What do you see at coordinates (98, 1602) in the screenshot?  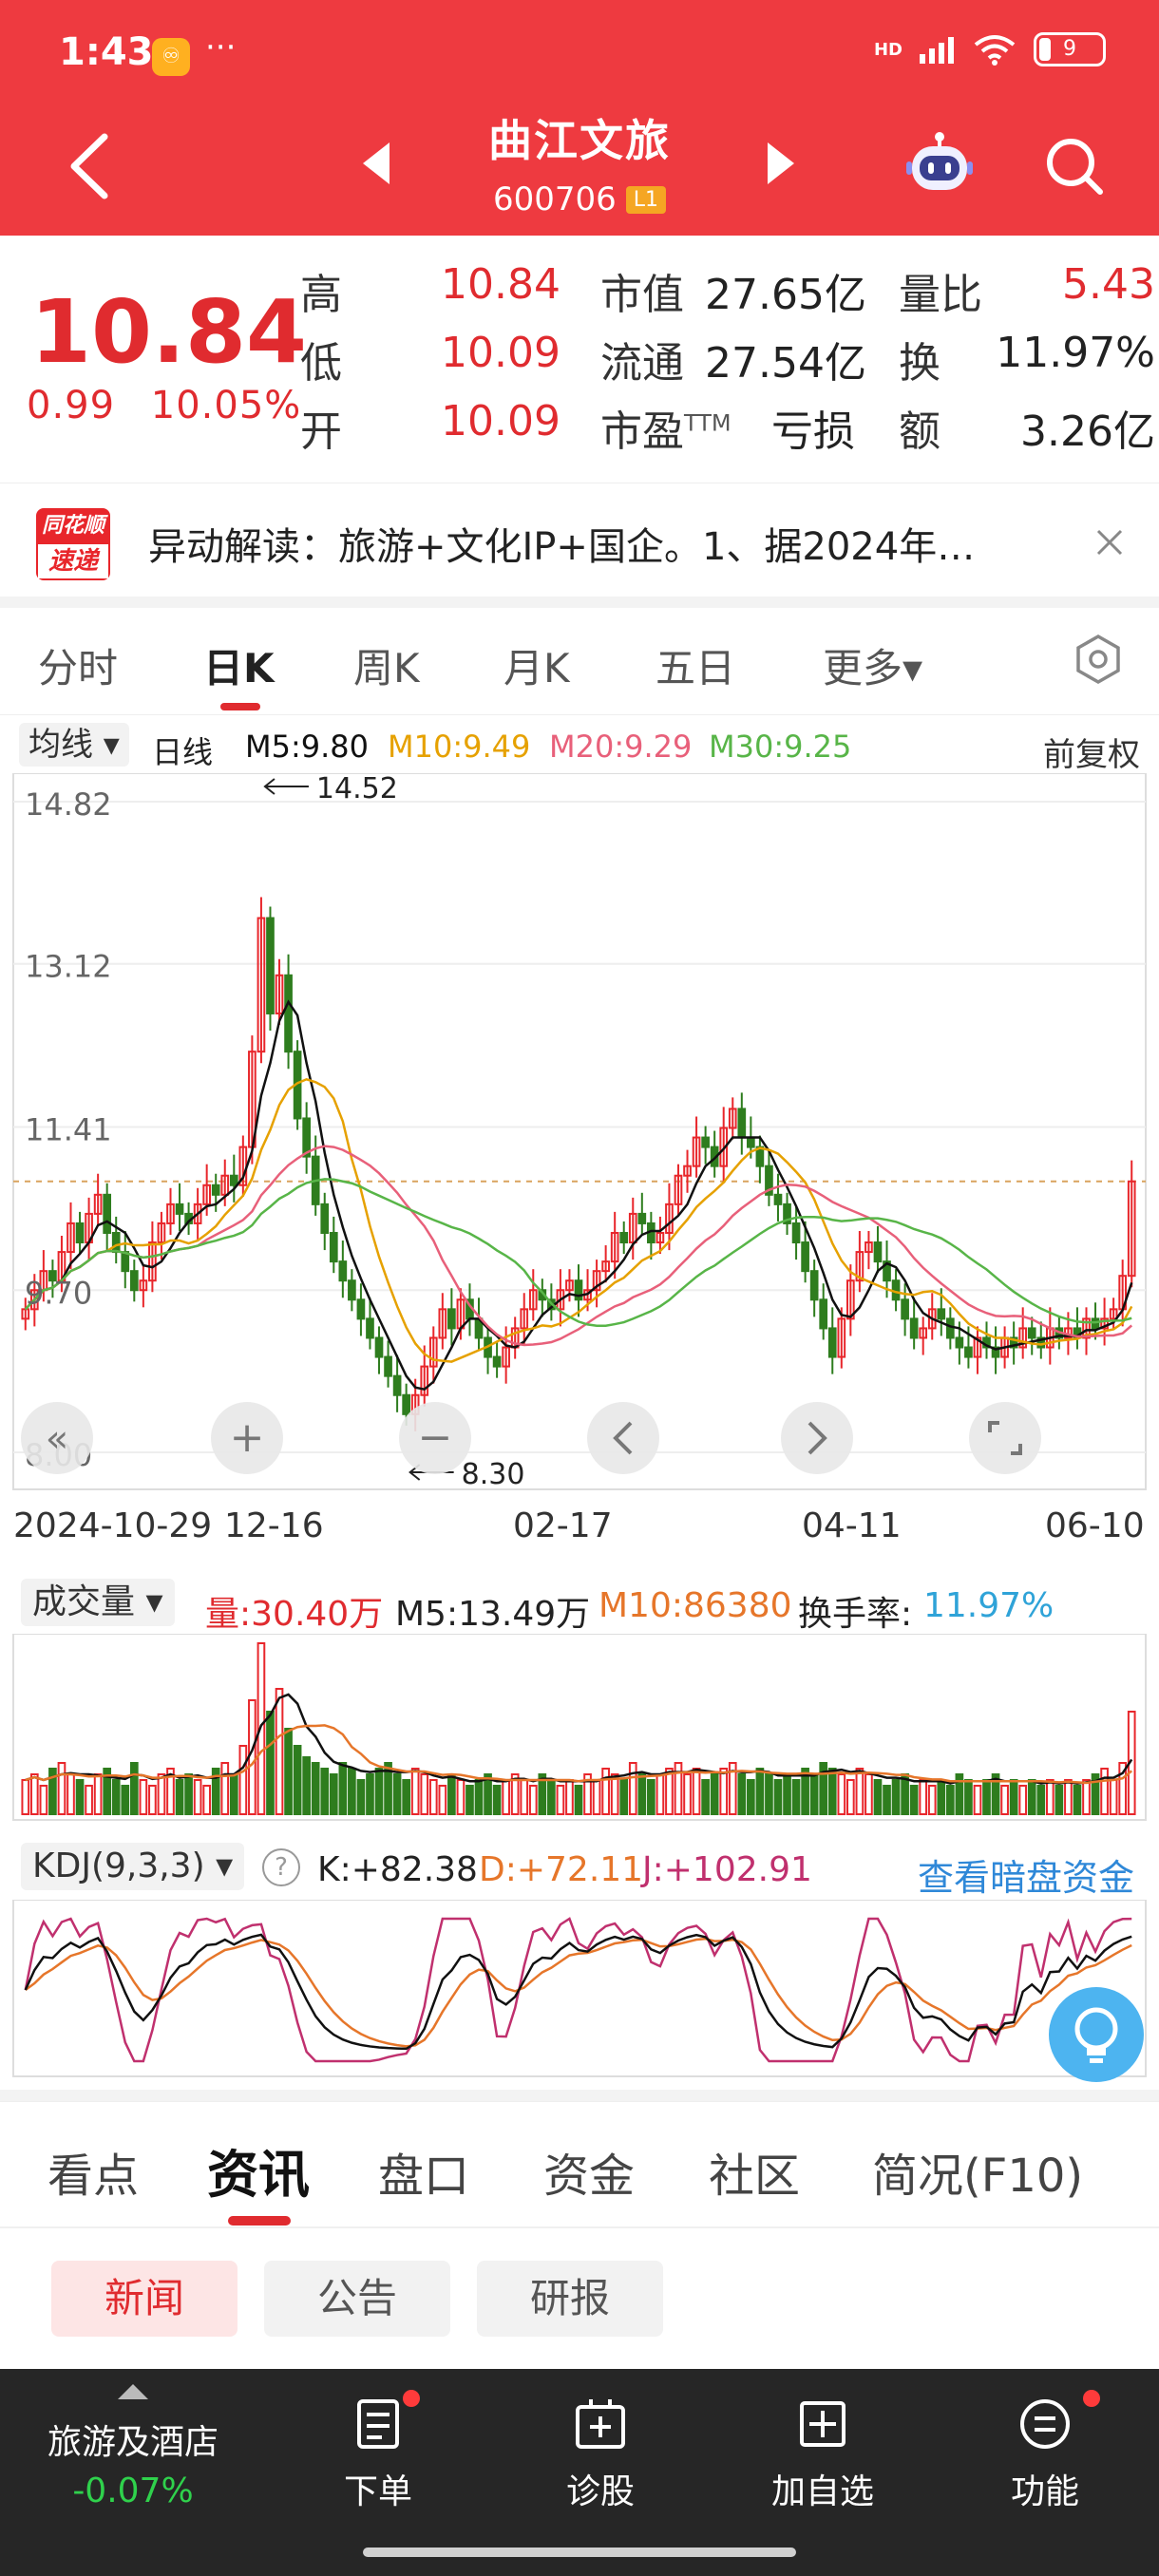 I see `volume-select: 成交量 ▾` at bounding box center [98, 1602].